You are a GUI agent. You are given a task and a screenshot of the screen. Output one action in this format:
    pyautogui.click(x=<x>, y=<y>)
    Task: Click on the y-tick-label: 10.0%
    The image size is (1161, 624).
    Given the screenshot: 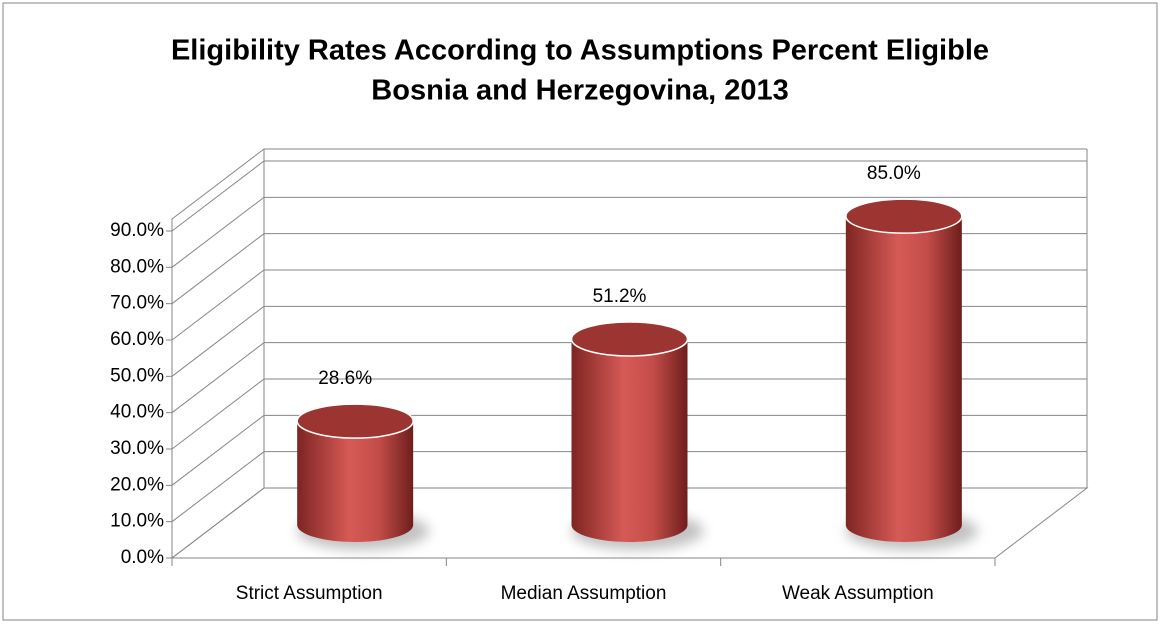 What is the action you would take?
    pyautogui.click(x=137, y=521)
    